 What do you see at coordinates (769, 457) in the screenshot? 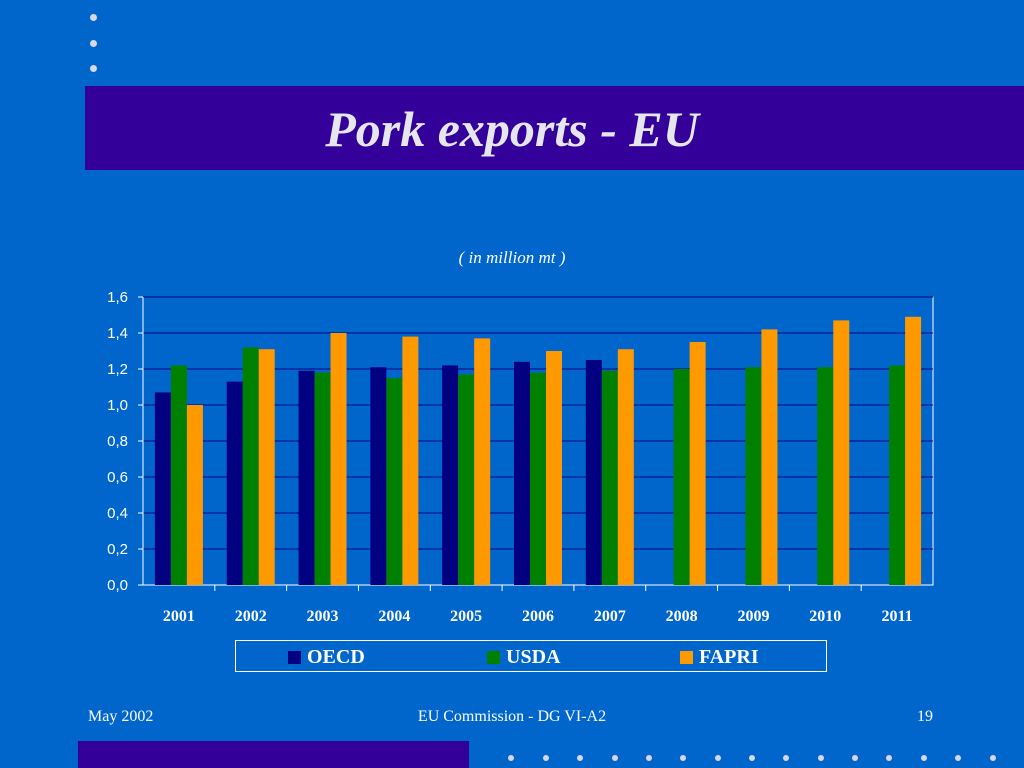
I see `bar-fapri-2009` at bounding box center [769, 457].